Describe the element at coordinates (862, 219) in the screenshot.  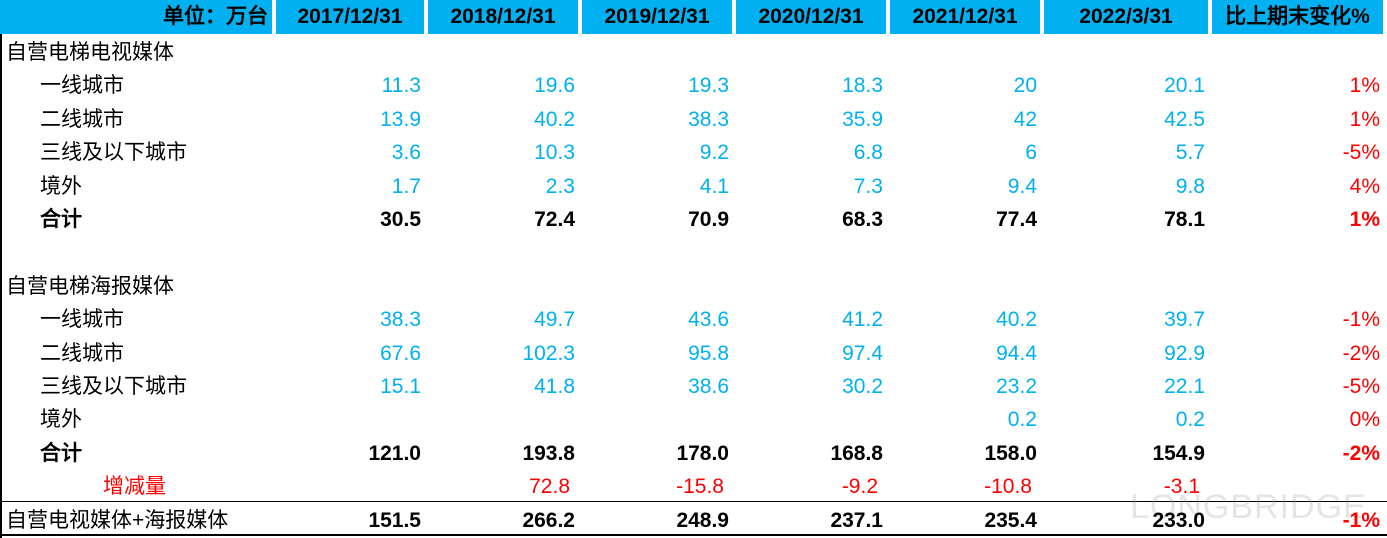
I see `value-cell: 68.3` at that location.